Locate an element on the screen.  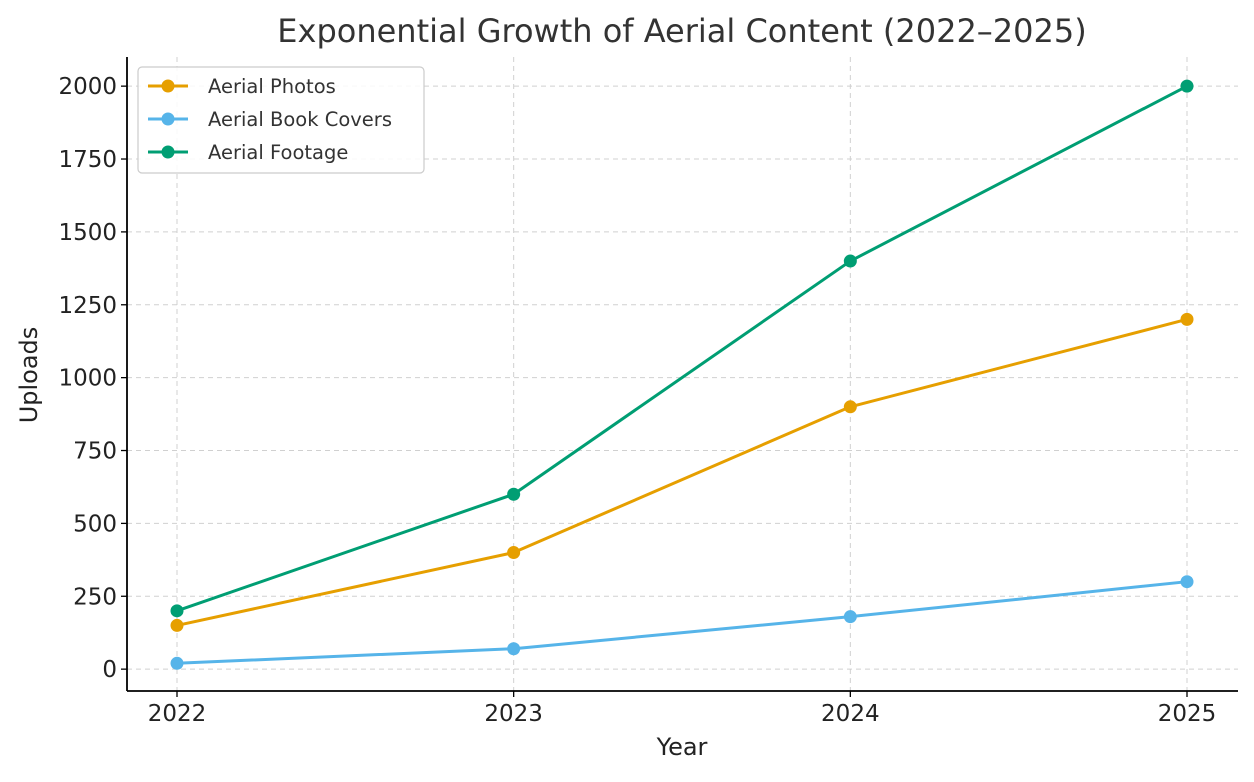
y-tick-label: 2000 is located at coordinates (87, 87).